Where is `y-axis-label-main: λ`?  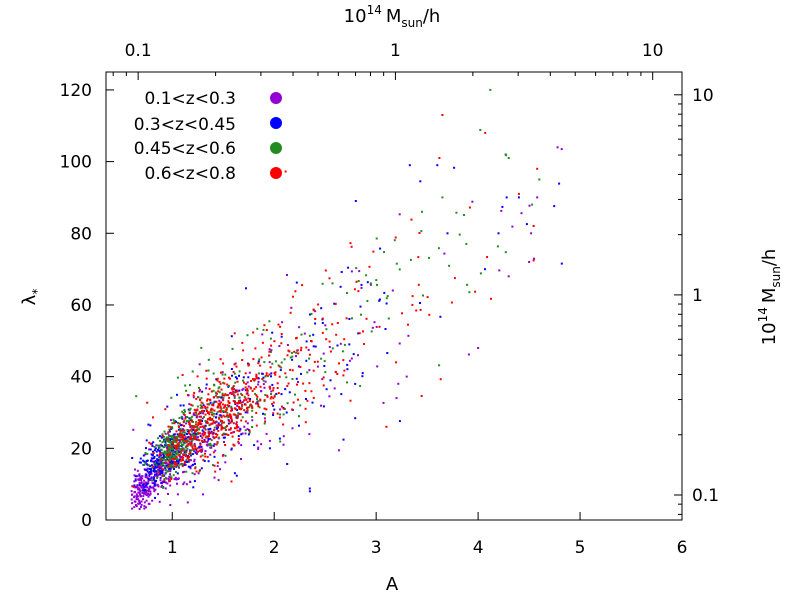 y-axis-label-main: λ is located at coordinates (29, 299).